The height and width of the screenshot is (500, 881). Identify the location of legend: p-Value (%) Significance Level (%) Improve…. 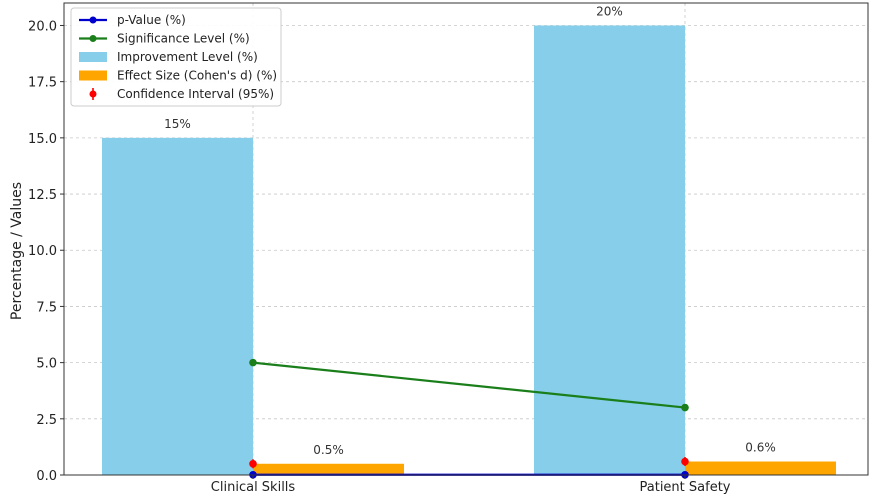
(176, 57).